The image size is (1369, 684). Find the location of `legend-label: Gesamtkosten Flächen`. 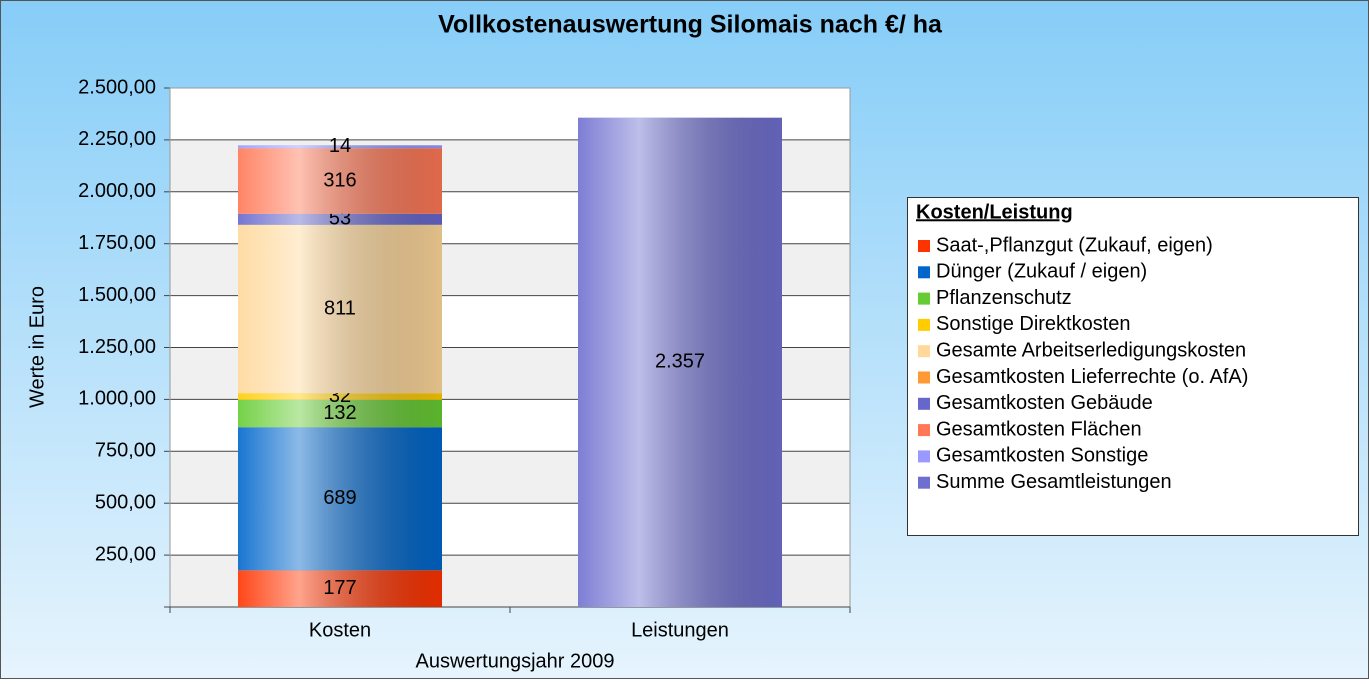

legend-label: Gesamtkosten Flächen is located at coordinates (1039, 429).